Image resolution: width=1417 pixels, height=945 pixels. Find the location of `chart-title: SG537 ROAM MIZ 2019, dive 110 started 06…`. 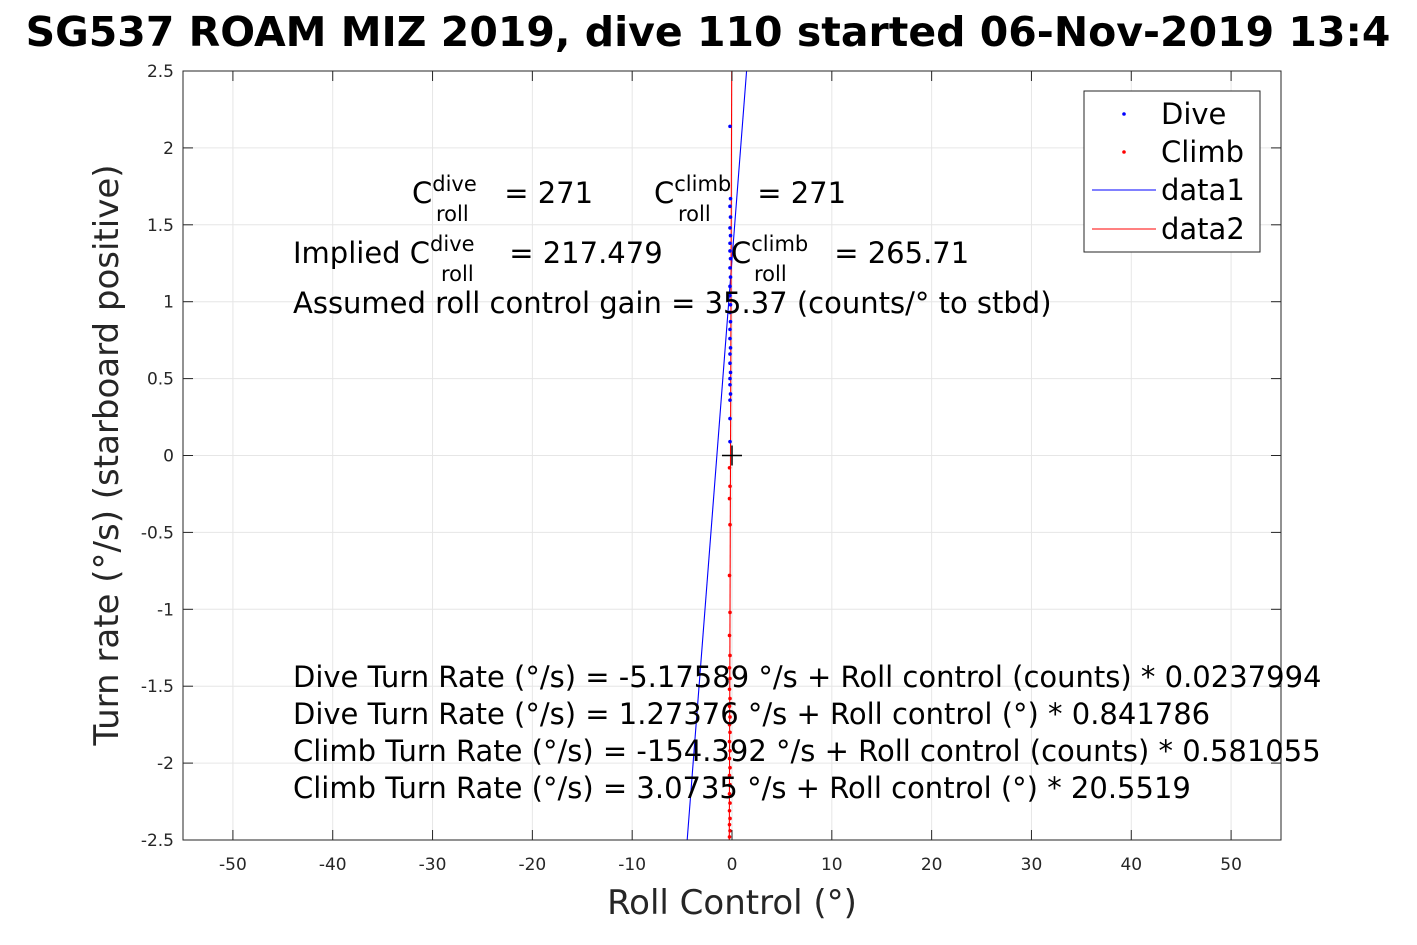

chart-title: SG537 ROAM MIZ 2019, dive 110 started 06… is located at coordinates (708, 32).